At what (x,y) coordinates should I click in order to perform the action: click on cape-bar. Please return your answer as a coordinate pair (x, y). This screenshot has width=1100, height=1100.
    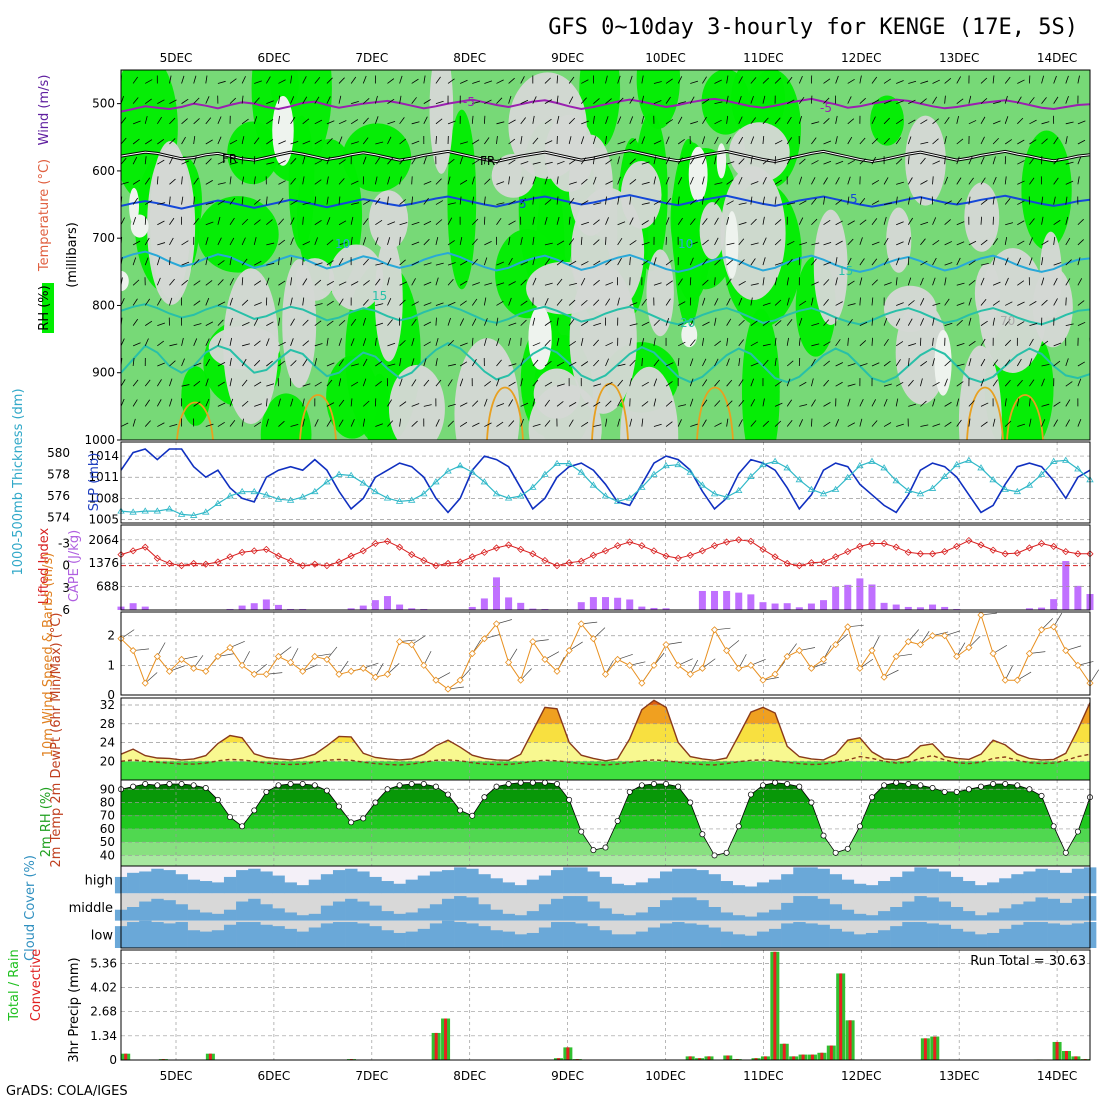
    Looking at the image, I should click on (739, 601).